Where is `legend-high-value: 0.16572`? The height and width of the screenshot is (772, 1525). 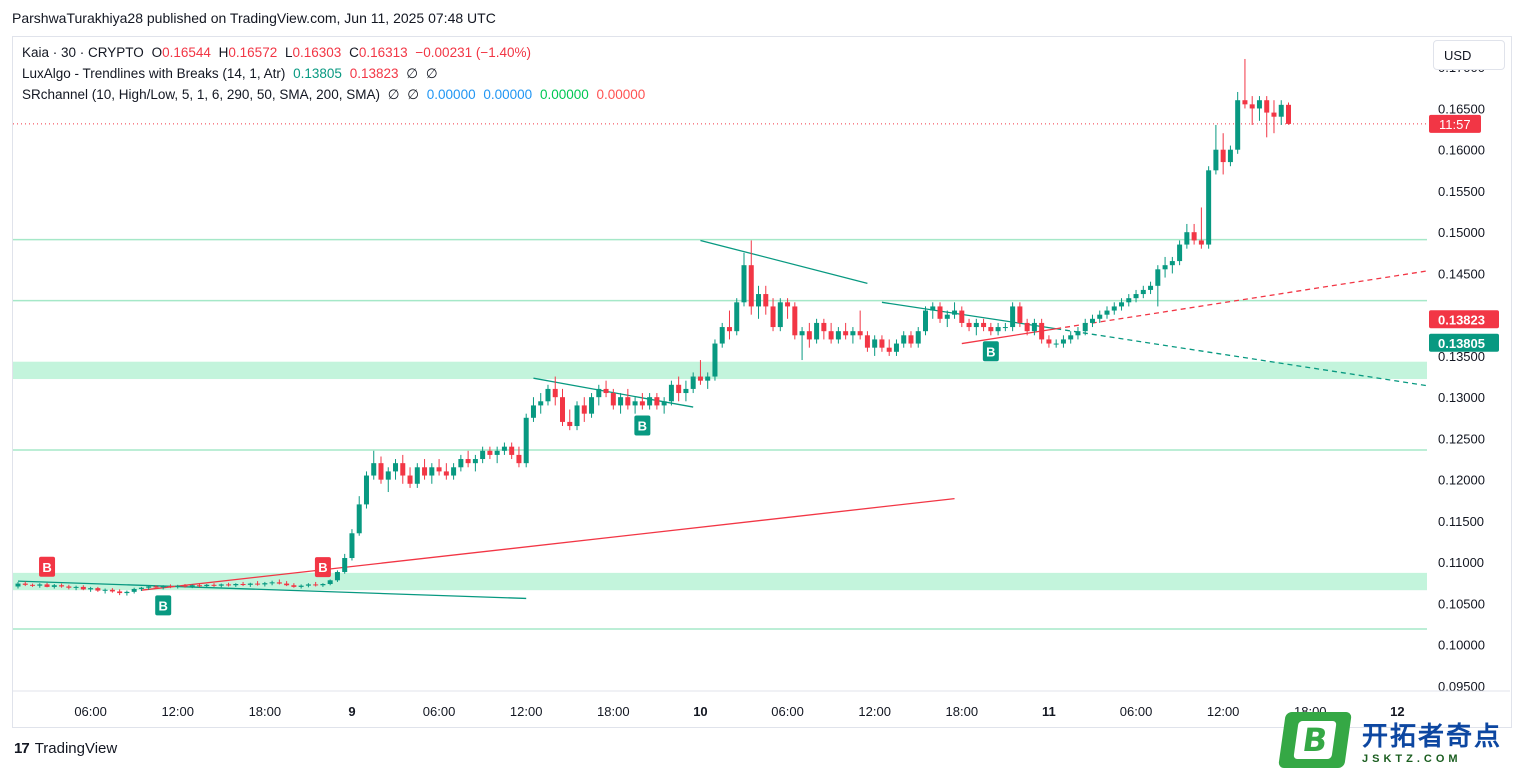
legend-high-value: 0.16572 is located at coordinates (253, 52).